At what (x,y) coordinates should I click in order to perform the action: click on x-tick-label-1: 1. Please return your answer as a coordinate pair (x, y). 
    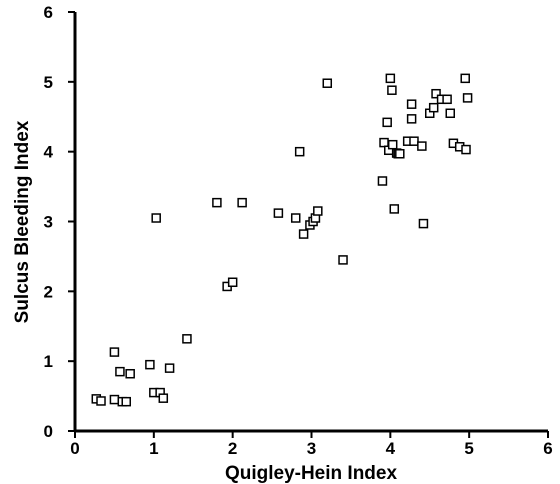
    Looking at the image, I should click on (153, 448).